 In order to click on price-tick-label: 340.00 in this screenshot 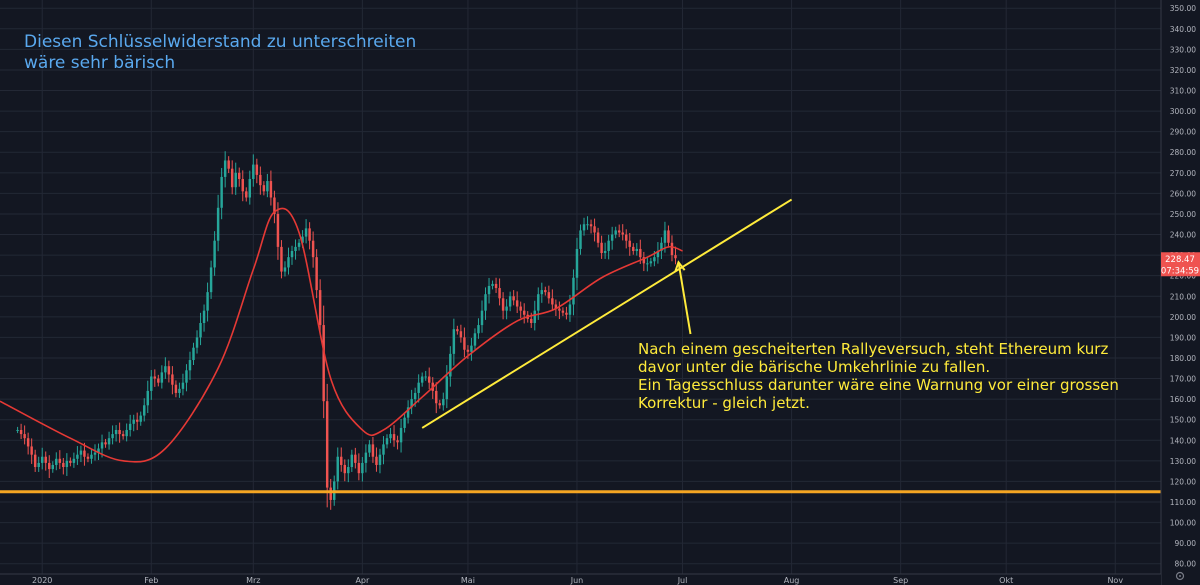, I will do `click(1183, 29)`.